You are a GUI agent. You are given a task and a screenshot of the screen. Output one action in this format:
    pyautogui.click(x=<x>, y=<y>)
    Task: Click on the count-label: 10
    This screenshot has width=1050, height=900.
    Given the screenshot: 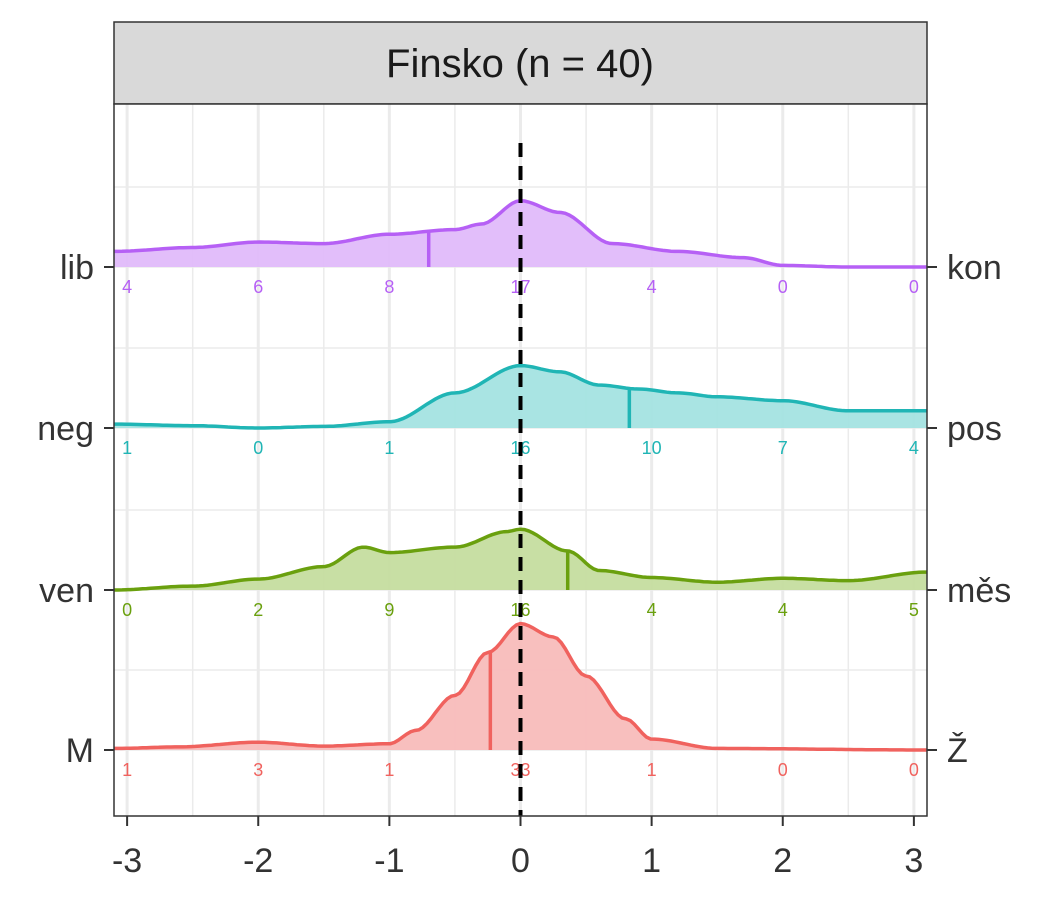 What is the action you would take?
    pyautogui.click(x=652, y=448)
    